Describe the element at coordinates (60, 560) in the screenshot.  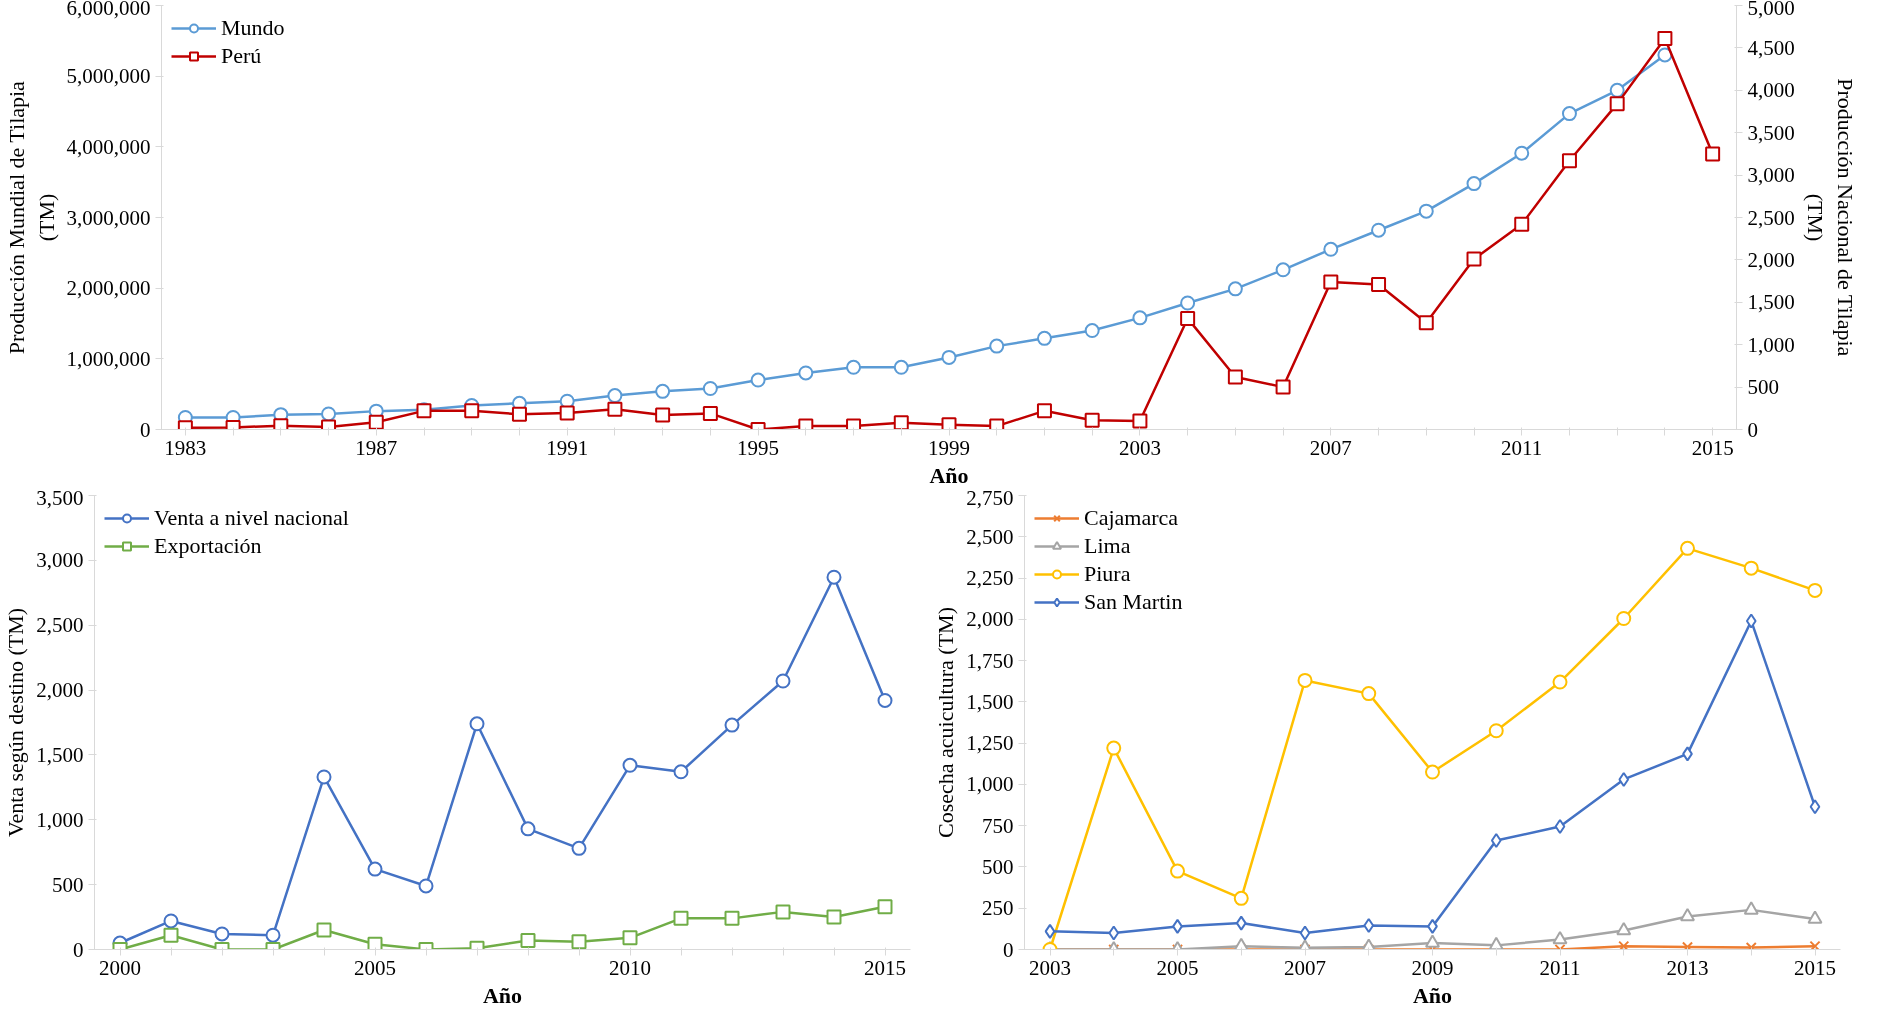
I see `y-tick-label: 3,000` at that location.